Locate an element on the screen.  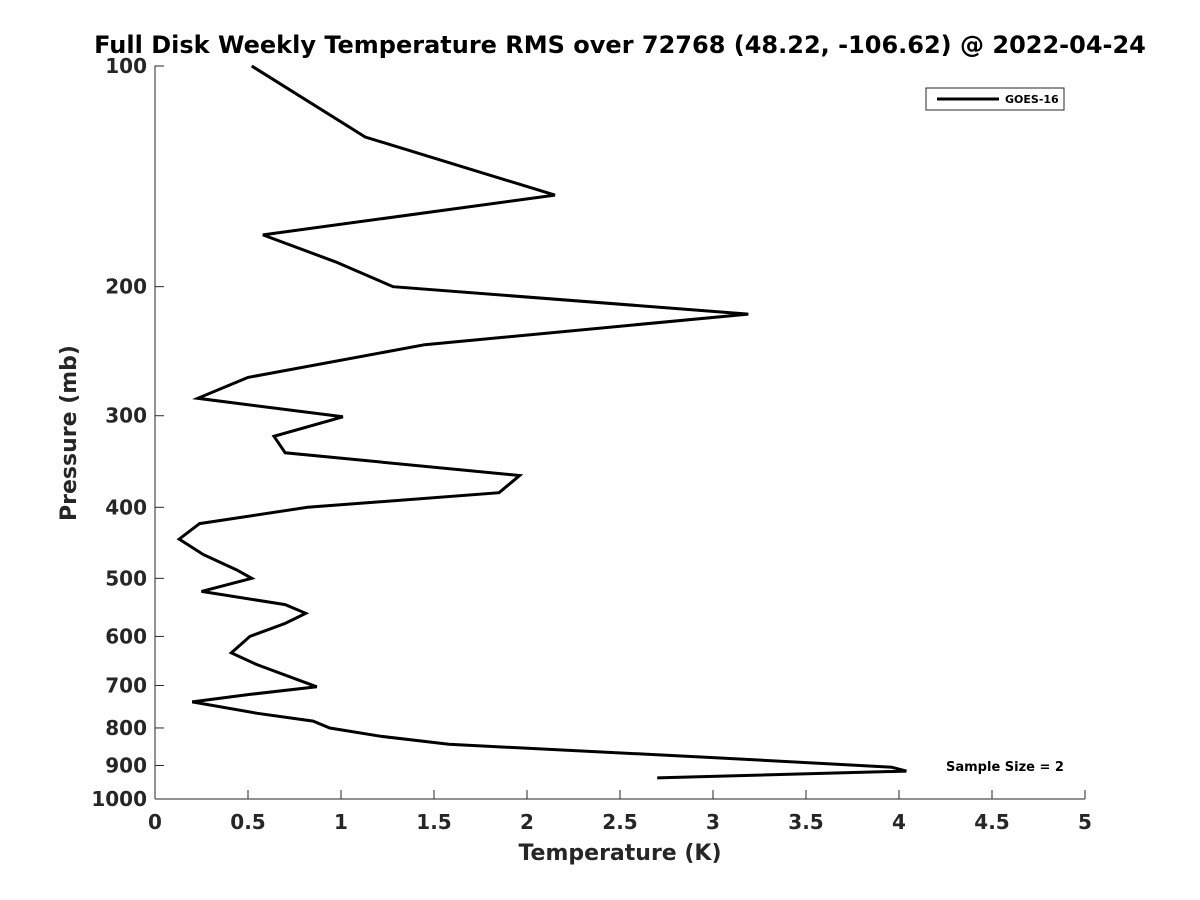
x-ticks: 0 0.5 1 1.5 2 2.5 3 3.5 4 4.5 5 is located at coordinates (620, 812).